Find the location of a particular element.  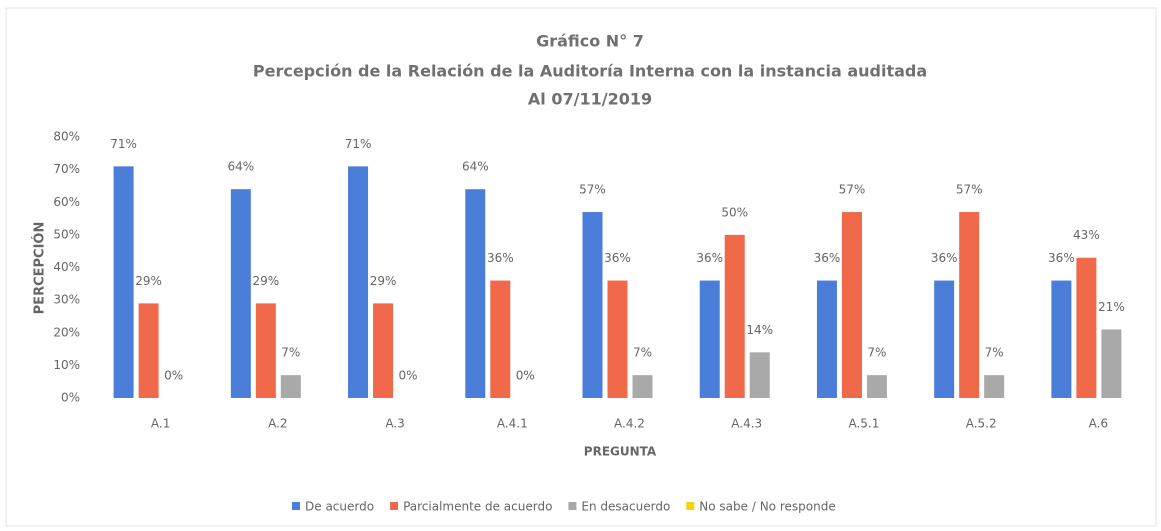

data-label: 50% is located at coordinates (734, 212).